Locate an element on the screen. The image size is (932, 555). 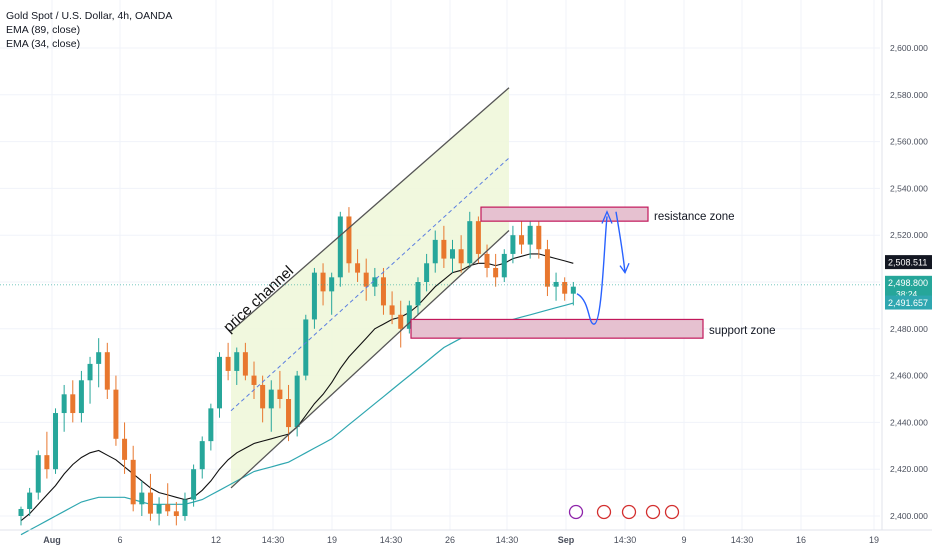
support-zone is located at coordinates (557, 328).